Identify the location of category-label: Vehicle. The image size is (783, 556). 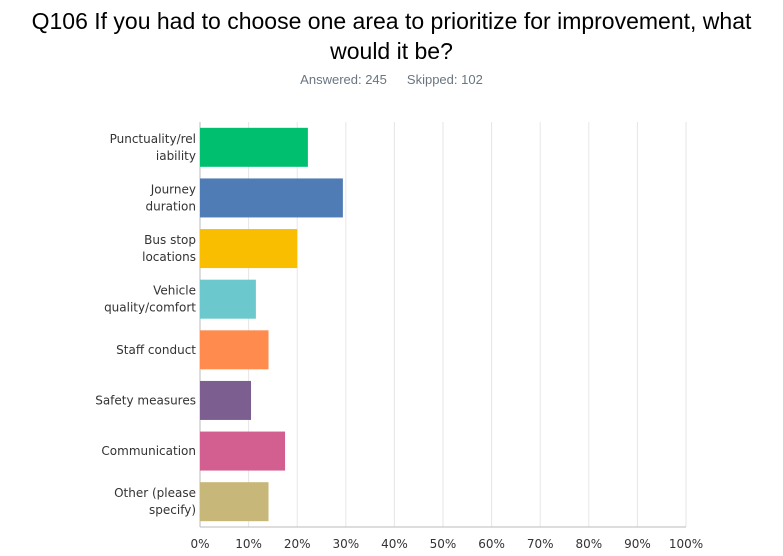
(174, 291).